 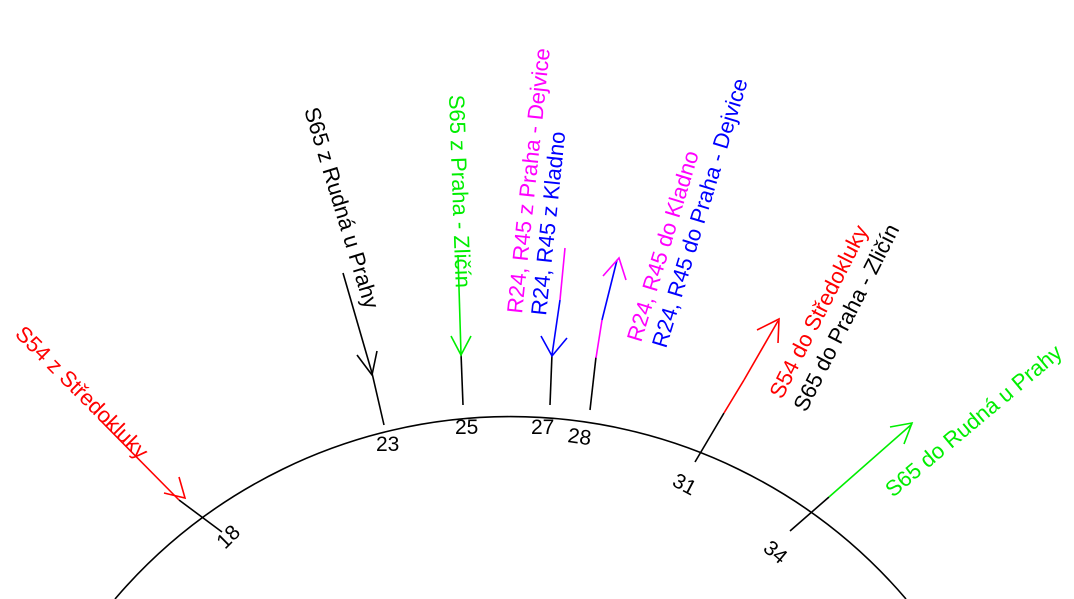 I want to click on arrow-head-s54-from, so click(x=175, y=488).